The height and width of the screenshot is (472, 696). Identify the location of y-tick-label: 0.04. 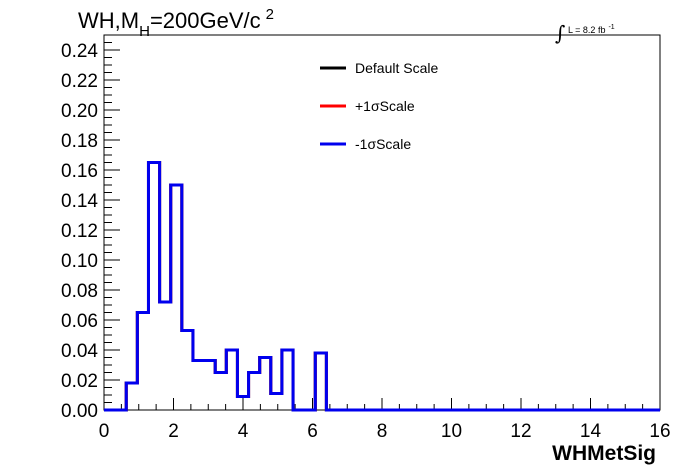
(79, 351).